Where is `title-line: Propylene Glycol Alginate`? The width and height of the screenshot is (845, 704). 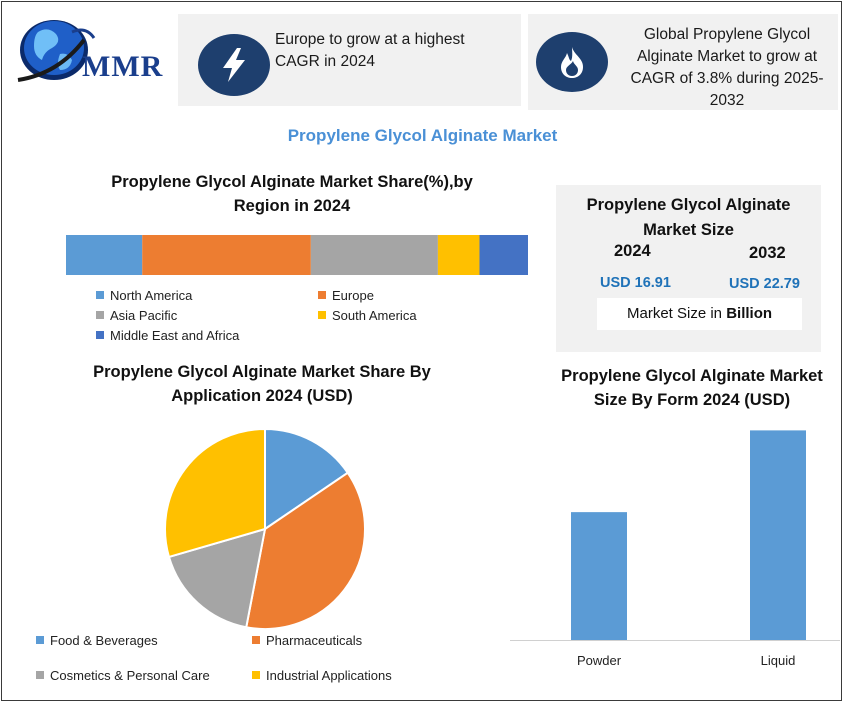
title-line: Propylene Glycol Alginate is located at coordinates (688, 205).